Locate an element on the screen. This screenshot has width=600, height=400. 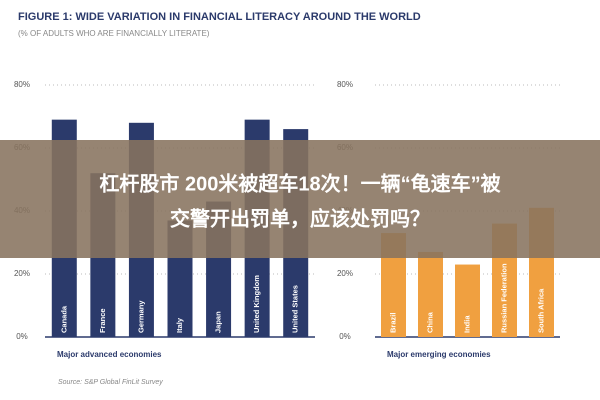
category-label: Japan is located at coordinates (218, 322).